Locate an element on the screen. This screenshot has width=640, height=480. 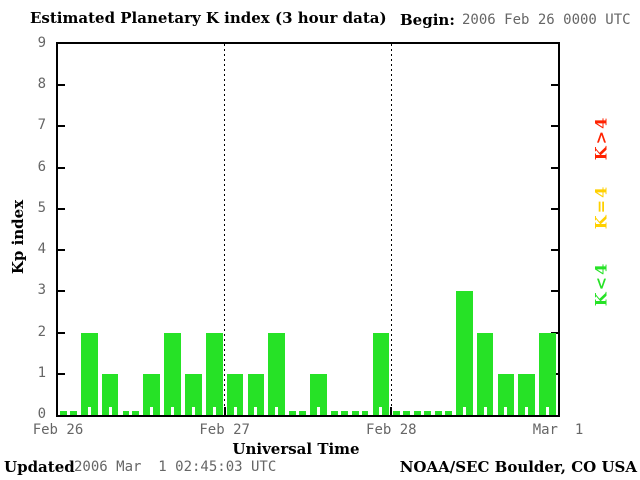
credit-text: NOAA/SEC Boulder, CO USA is located at coordinates (518, 467).